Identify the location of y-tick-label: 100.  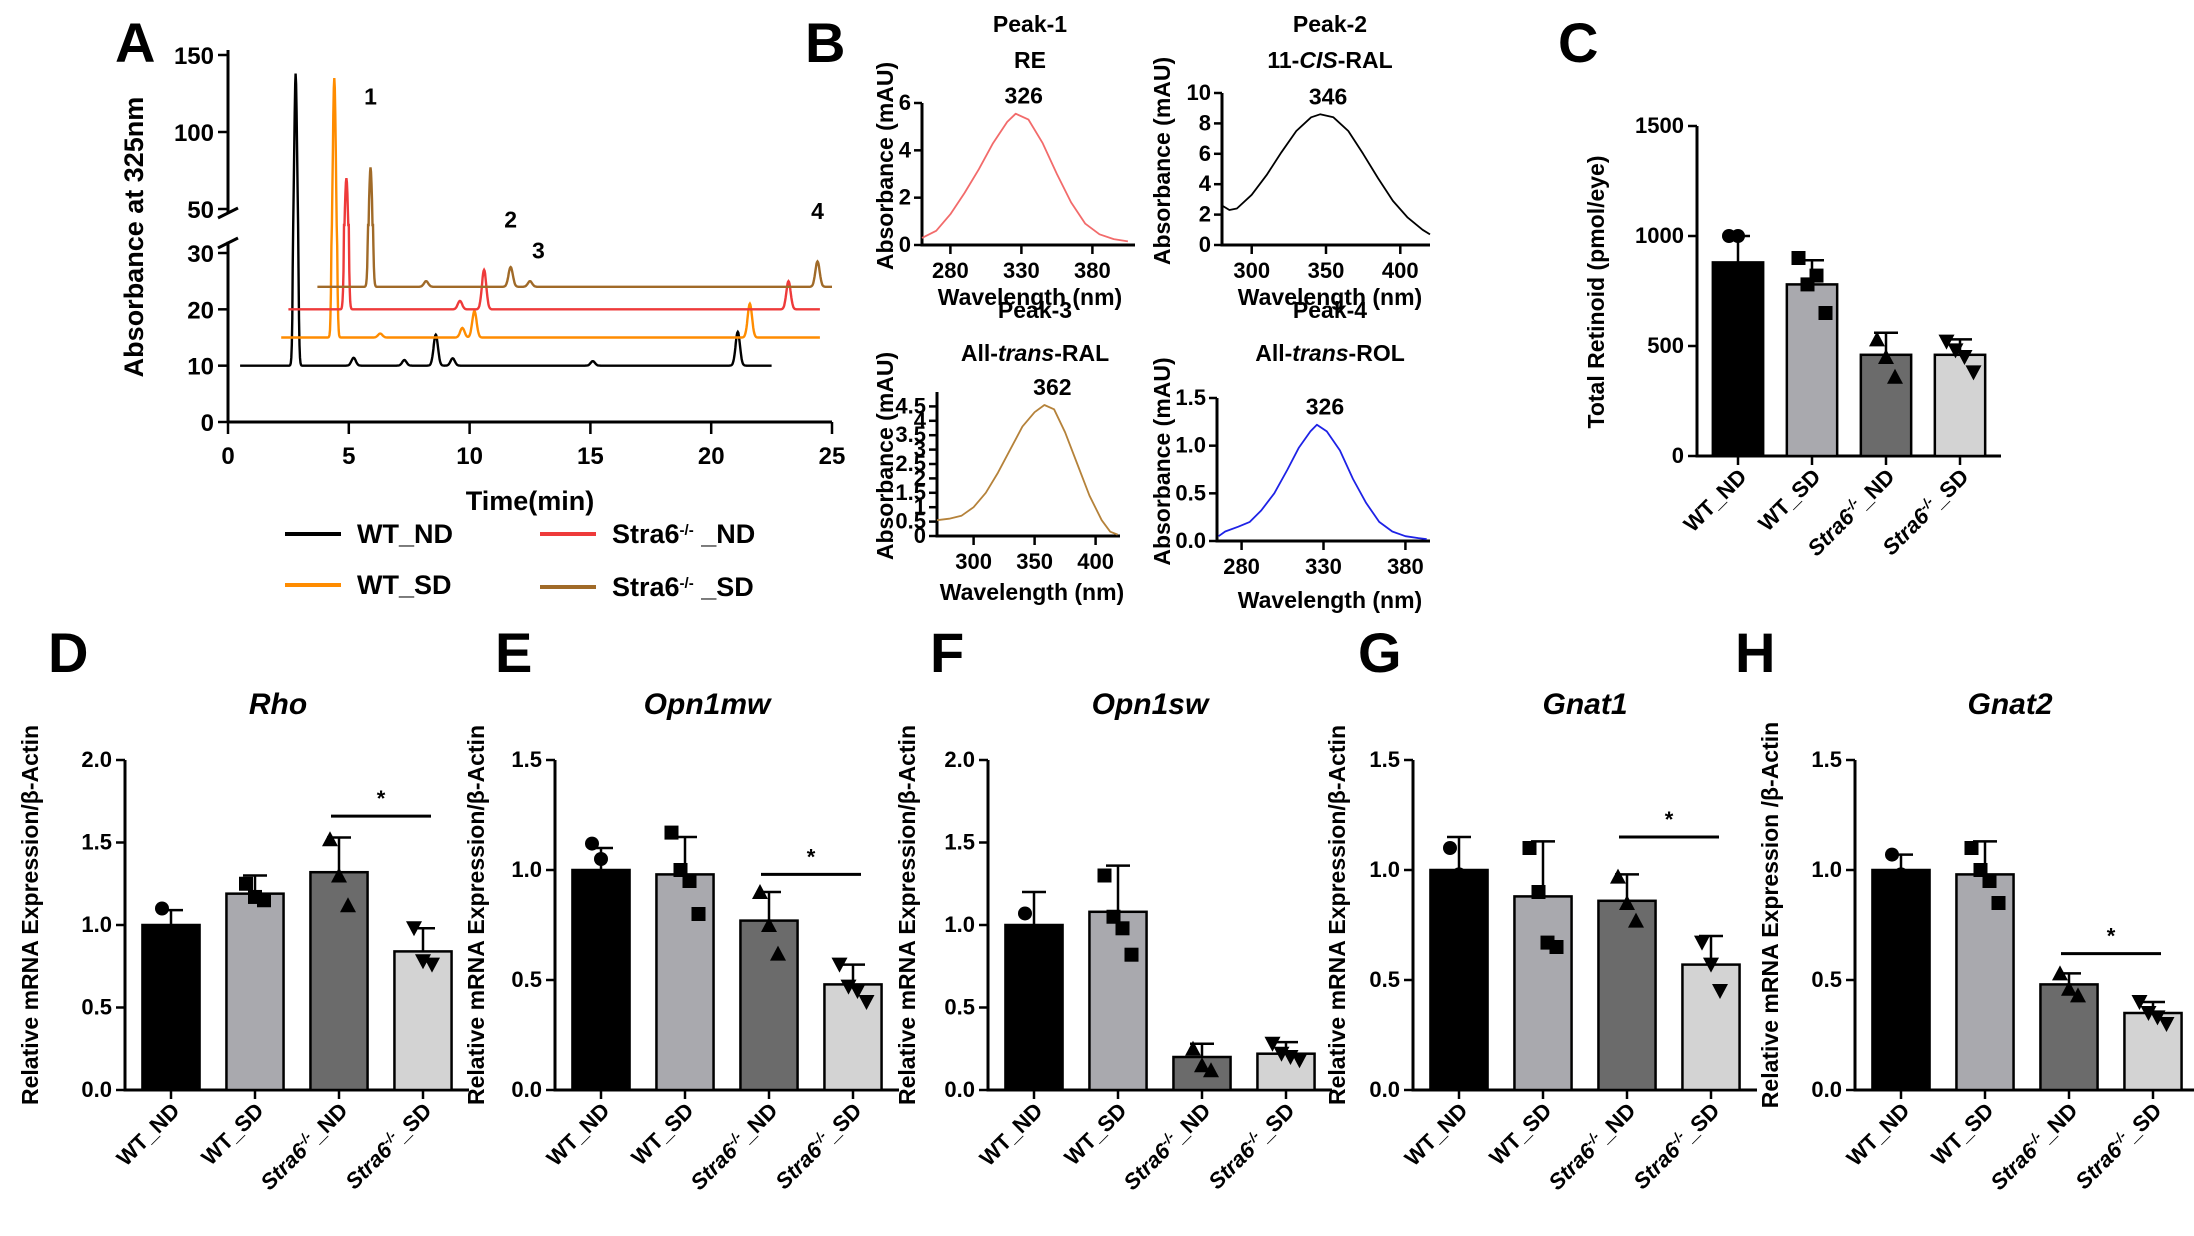
(194, 133).